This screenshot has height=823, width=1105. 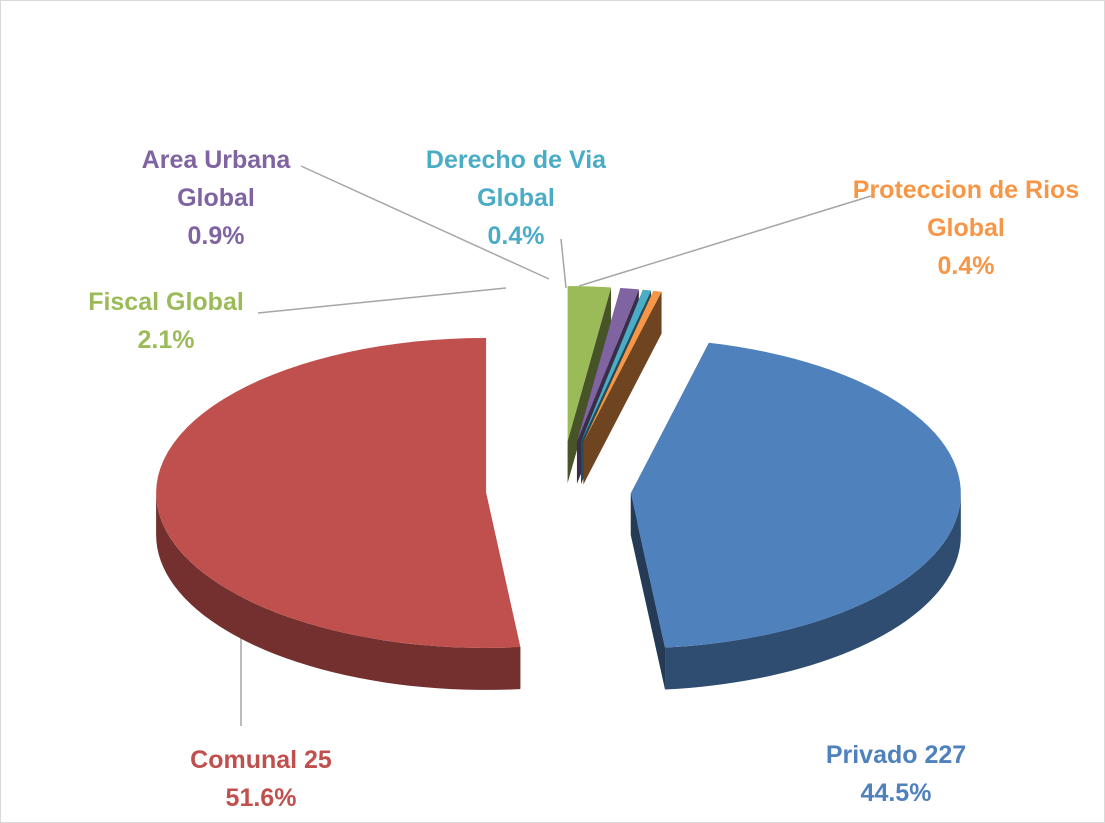 I want to click on category-label: Comunal 25, so click(x=261, y=760).